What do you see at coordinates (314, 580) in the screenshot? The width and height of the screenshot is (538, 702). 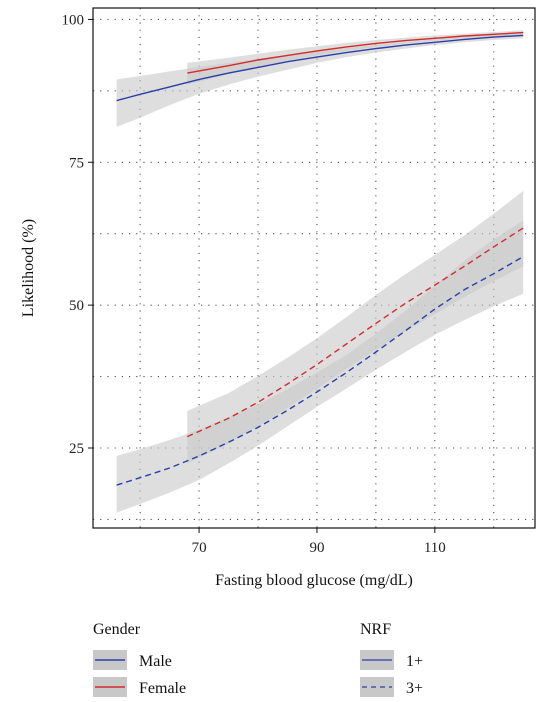 I see `x-axis-title: Fasting blood glucose (mg/dL)` at bounding box center [314, 580].